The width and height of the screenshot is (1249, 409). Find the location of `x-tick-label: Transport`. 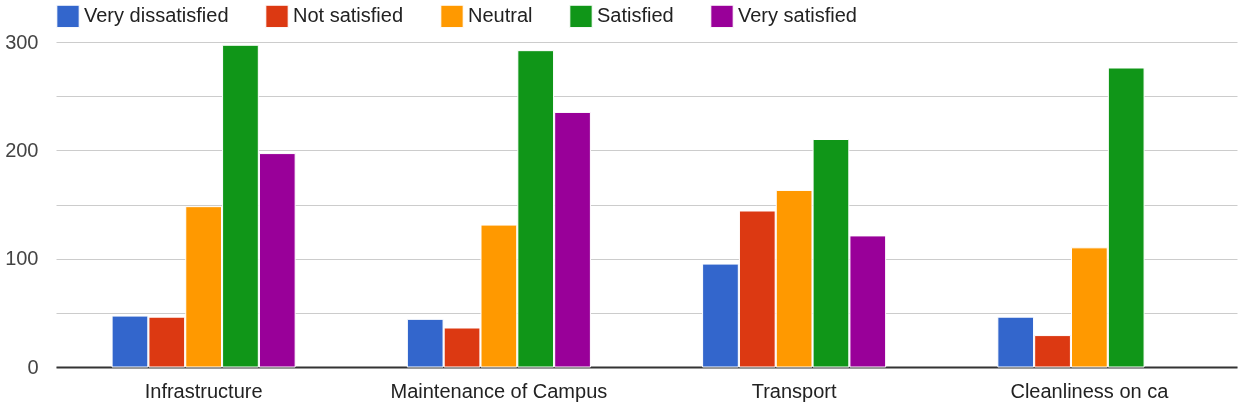

x-tick-label: Transport is located at coordinates (794, 390).